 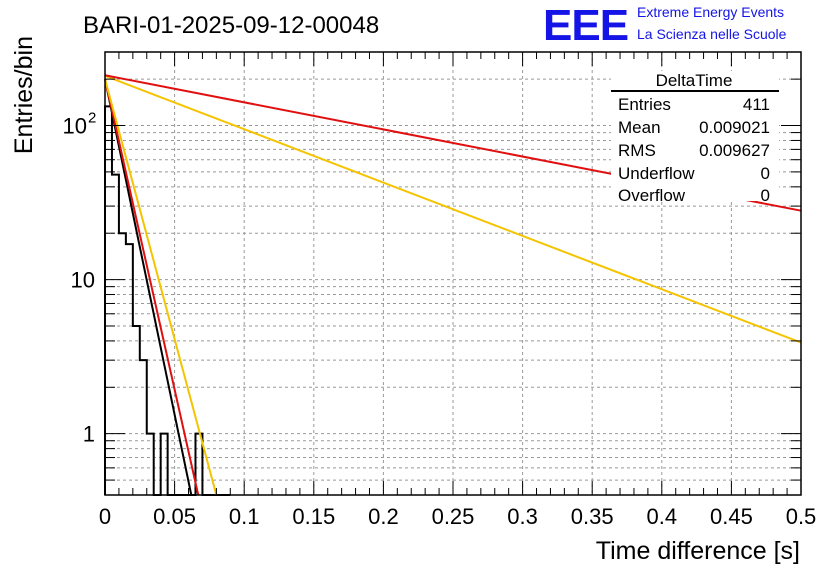 I want to click on x-tick-label: 0.15, so click(x=313, y=516).